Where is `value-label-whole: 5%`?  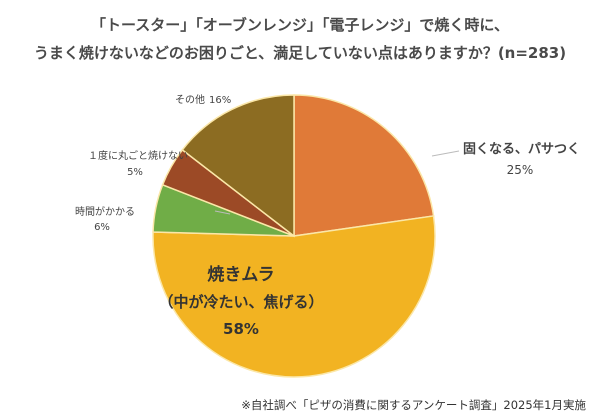
value-label-whole: 5% is located at coordinates (135, 172).